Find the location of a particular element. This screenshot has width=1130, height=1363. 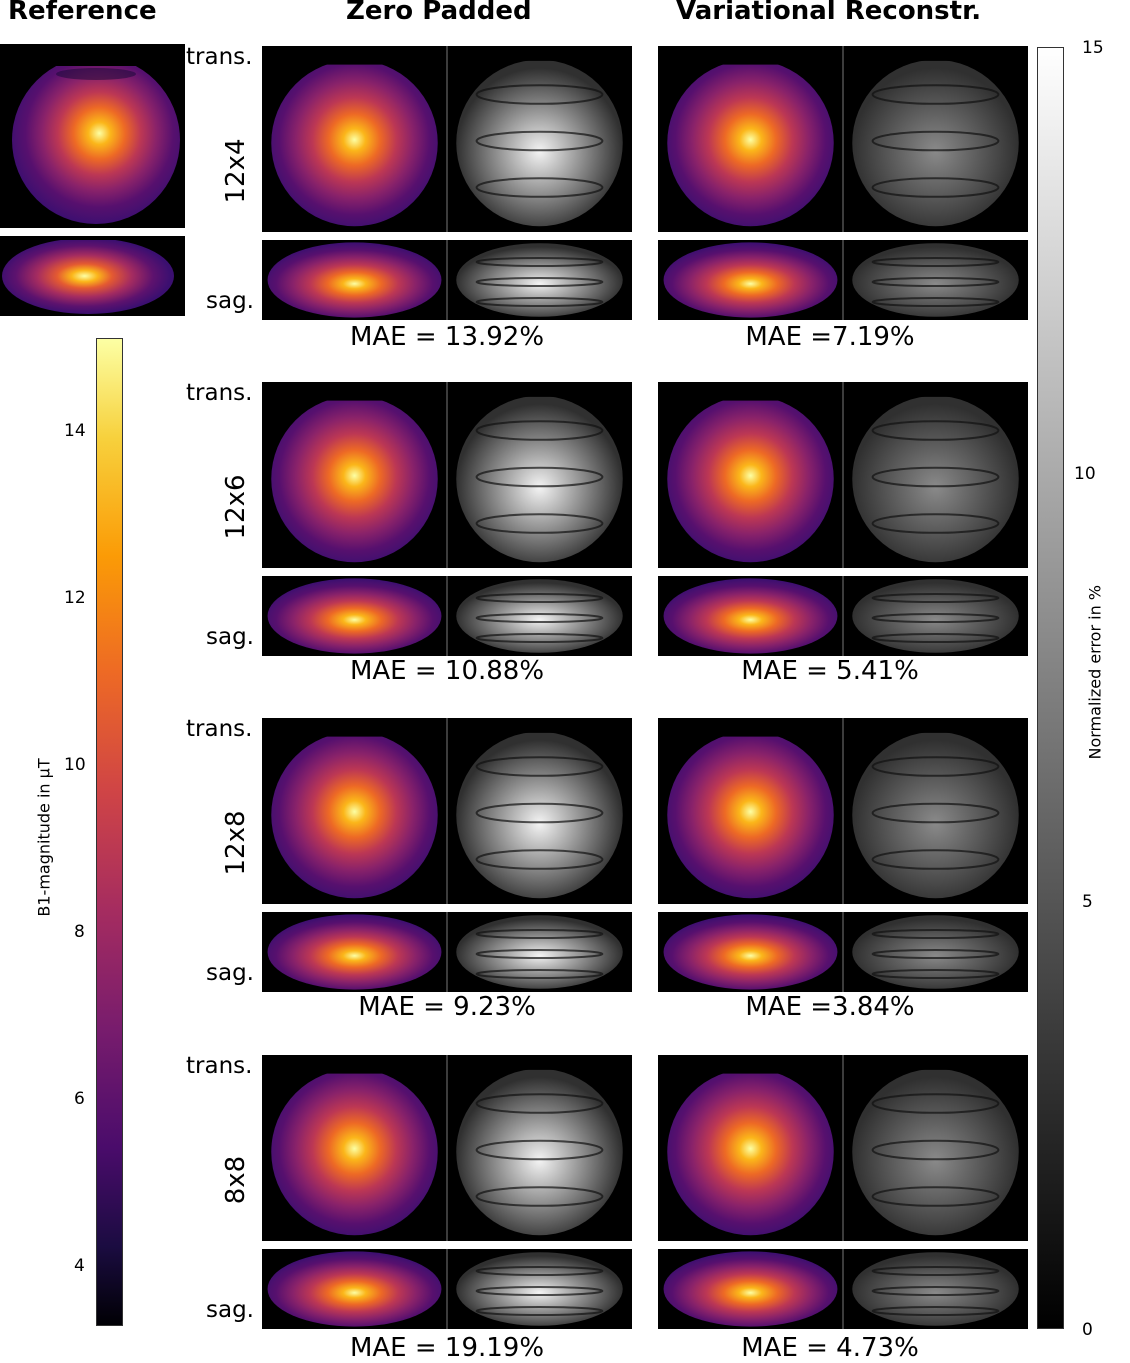

error-colorbar-label: Normalized error in % is located at coordinates (1095, 672).